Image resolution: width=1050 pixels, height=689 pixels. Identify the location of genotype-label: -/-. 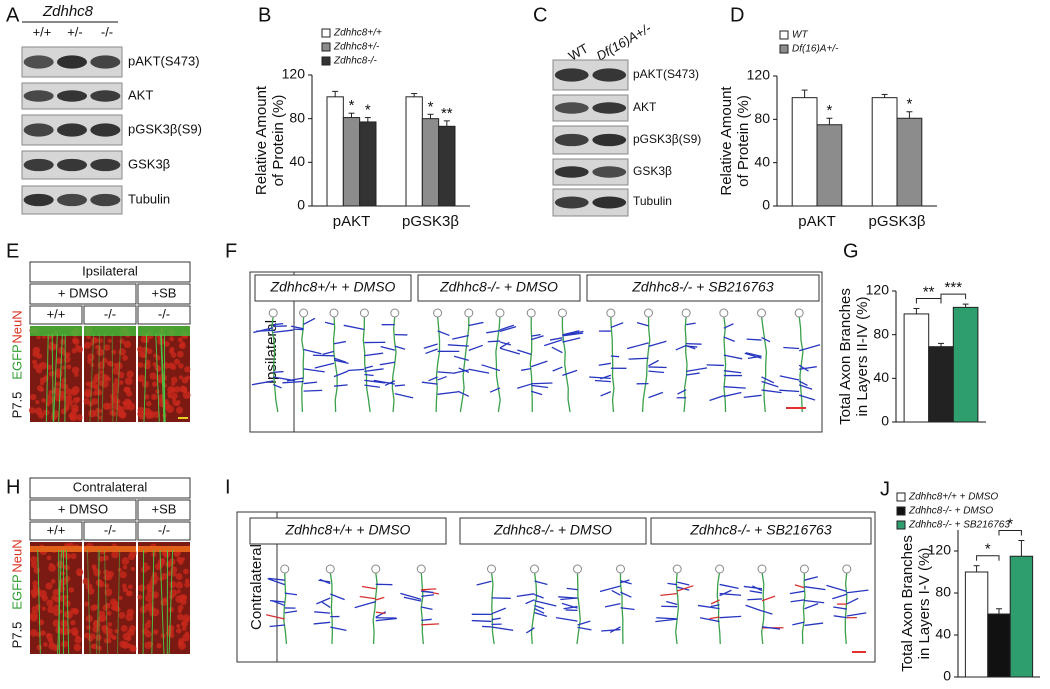
(164, 313).